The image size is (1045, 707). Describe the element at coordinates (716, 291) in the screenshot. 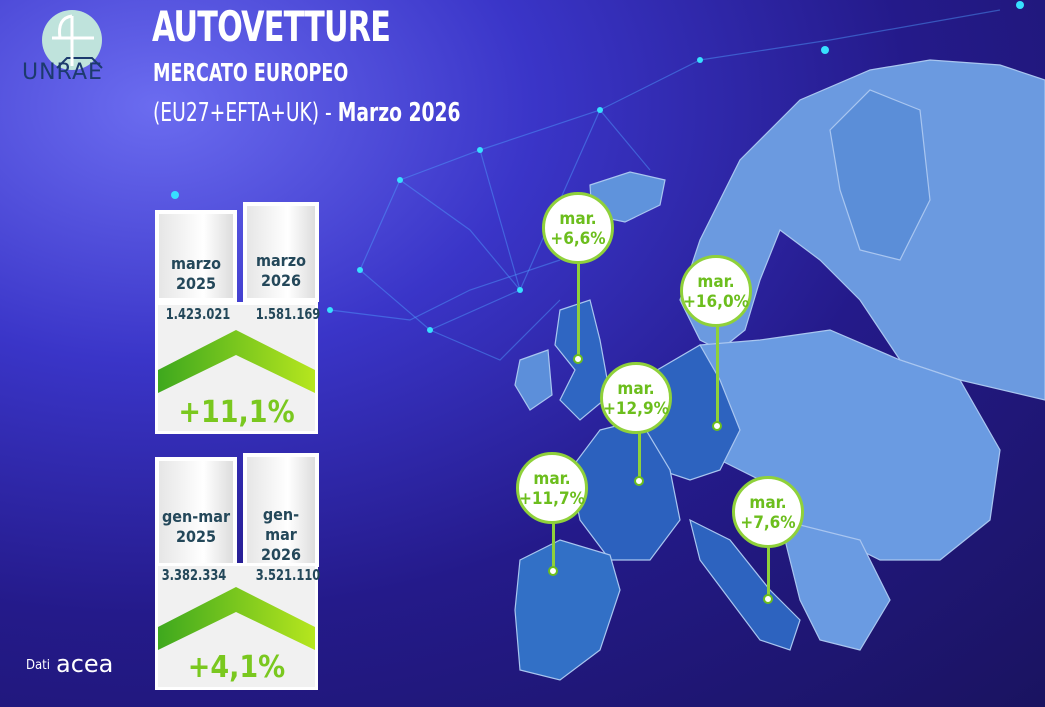

I see `callout-germany: mar. +16,0%` at that location.